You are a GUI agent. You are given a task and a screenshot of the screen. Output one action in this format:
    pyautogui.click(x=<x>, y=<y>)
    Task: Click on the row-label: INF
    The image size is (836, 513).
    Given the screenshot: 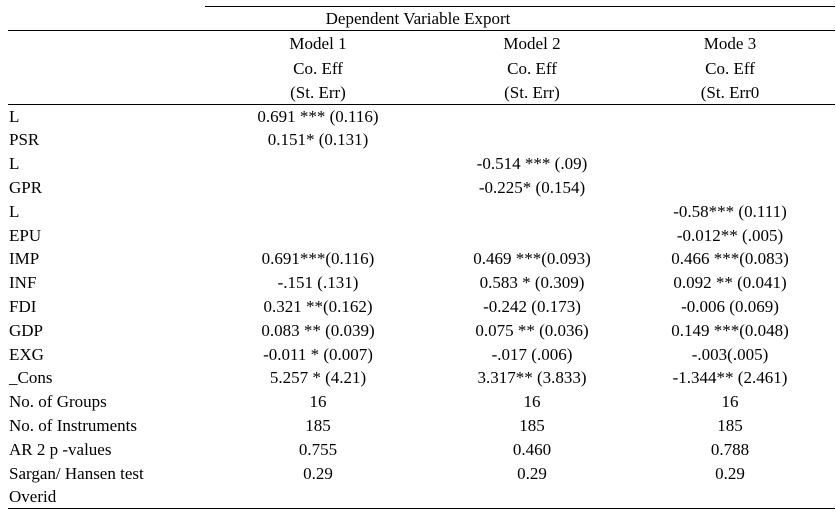 What is the action you would take?
    pyautogui.click(x=23, y=282)
    